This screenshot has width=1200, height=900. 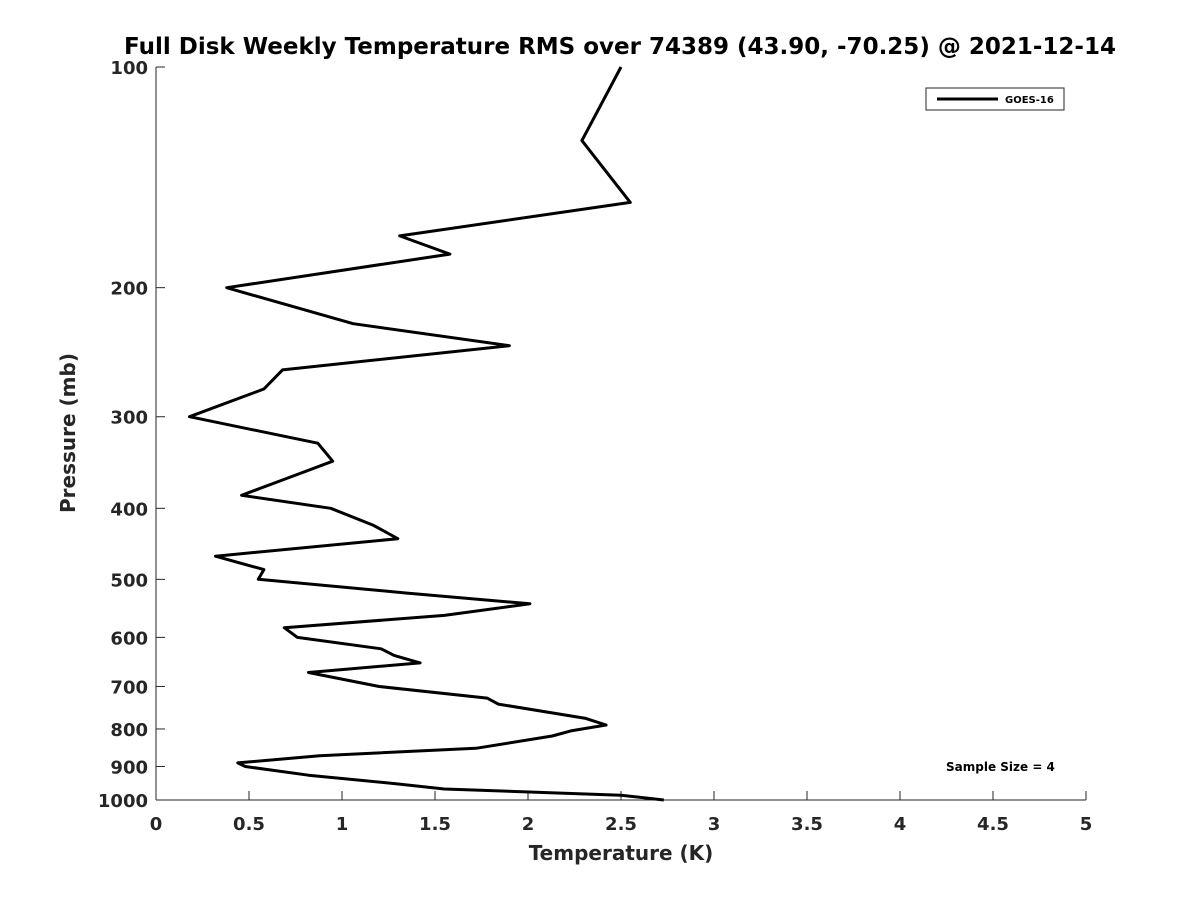 I want to click on x-ticks: 0 0.5 1 1.5 2 2.5 3 3.5 4 4.5 5, so click(x=621, y=813).